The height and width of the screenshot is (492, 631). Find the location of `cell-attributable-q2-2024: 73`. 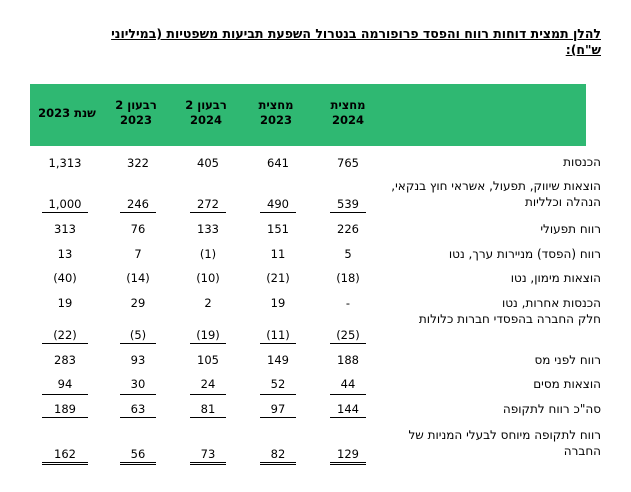

cell-attributable-q2-2024: 73 is located at coordinates (208, 454).